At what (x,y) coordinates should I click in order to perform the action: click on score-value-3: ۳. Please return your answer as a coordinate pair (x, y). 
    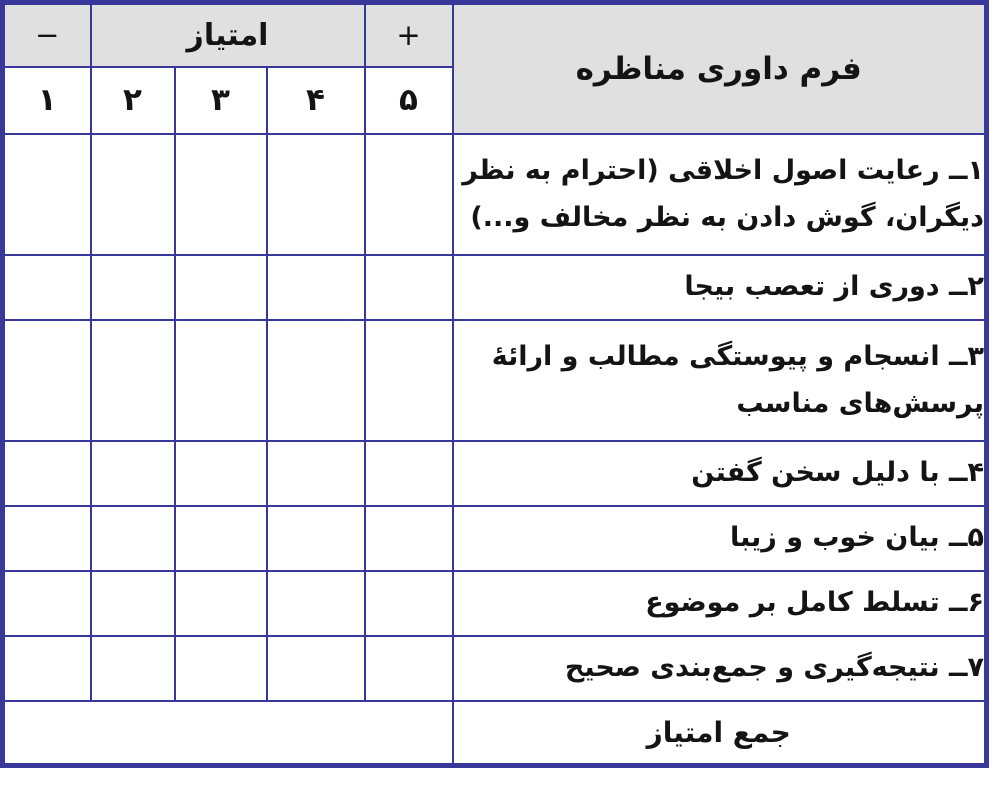
    Looking at the image, I should click on (220, 100).